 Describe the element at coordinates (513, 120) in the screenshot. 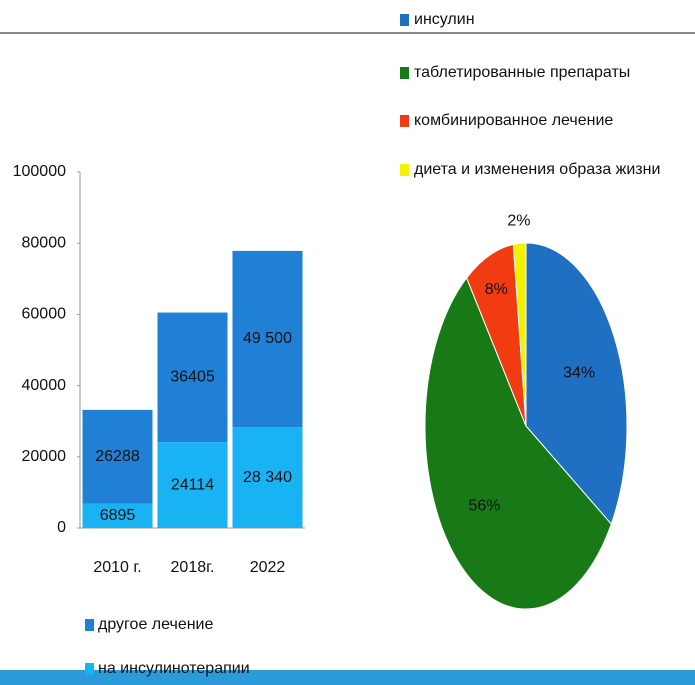

I see `legend-label: комбинированное лечение` at that location.